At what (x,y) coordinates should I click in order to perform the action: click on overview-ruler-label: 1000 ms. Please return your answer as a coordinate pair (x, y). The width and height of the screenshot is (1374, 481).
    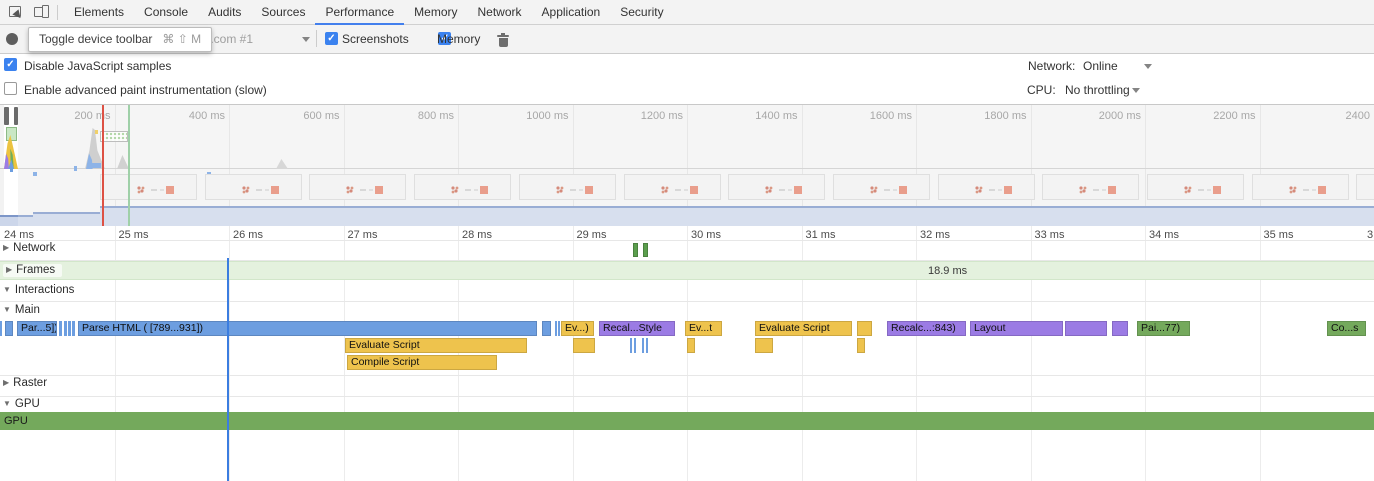
    Looking at the image, I should click on (547, 116).